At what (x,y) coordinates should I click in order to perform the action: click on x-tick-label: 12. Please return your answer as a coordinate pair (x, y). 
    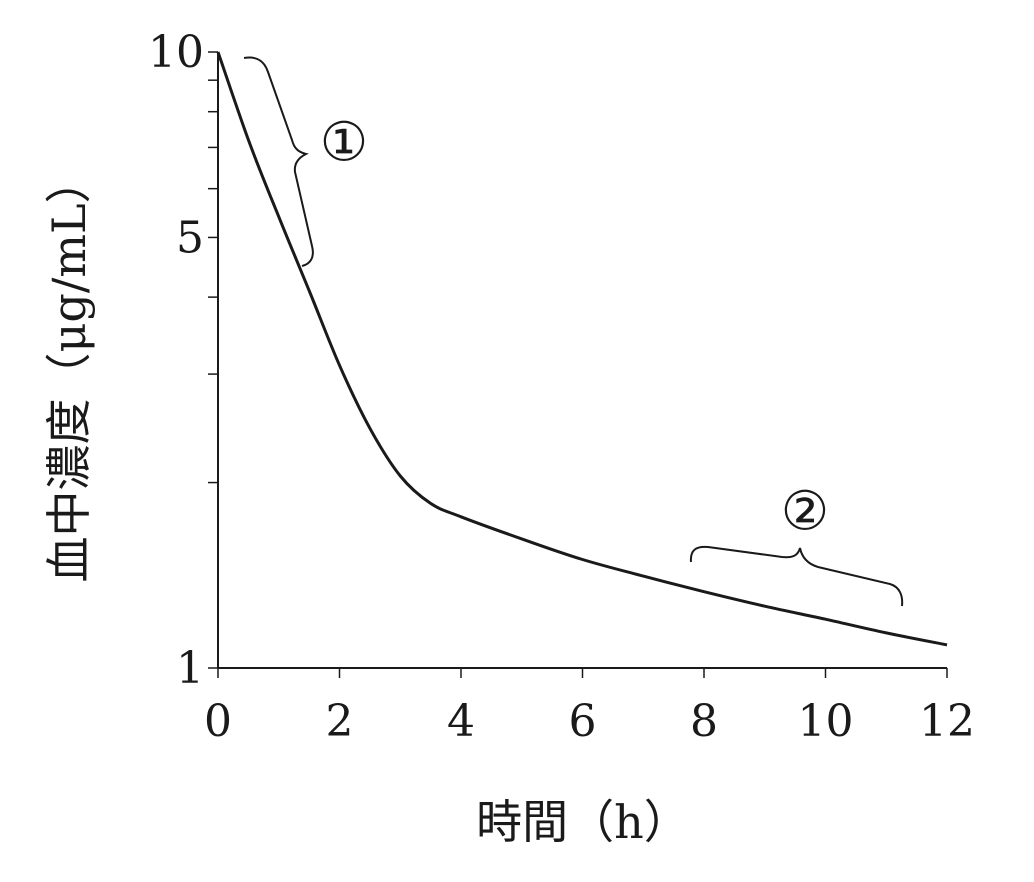
    Looking at the image, I should click on (947, 721).